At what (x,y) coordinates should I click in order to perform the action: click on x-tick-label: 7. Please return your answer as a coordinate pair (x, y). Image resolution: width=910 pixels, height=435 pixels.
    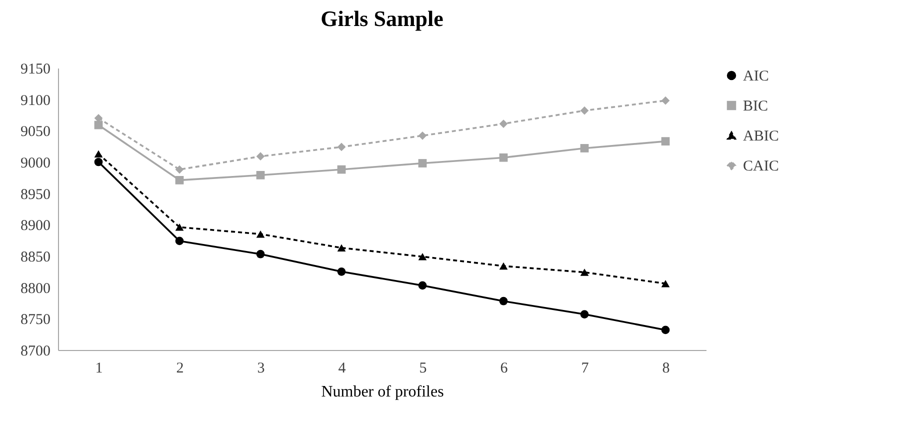
    Looking at the image, I should click on (585, 368).